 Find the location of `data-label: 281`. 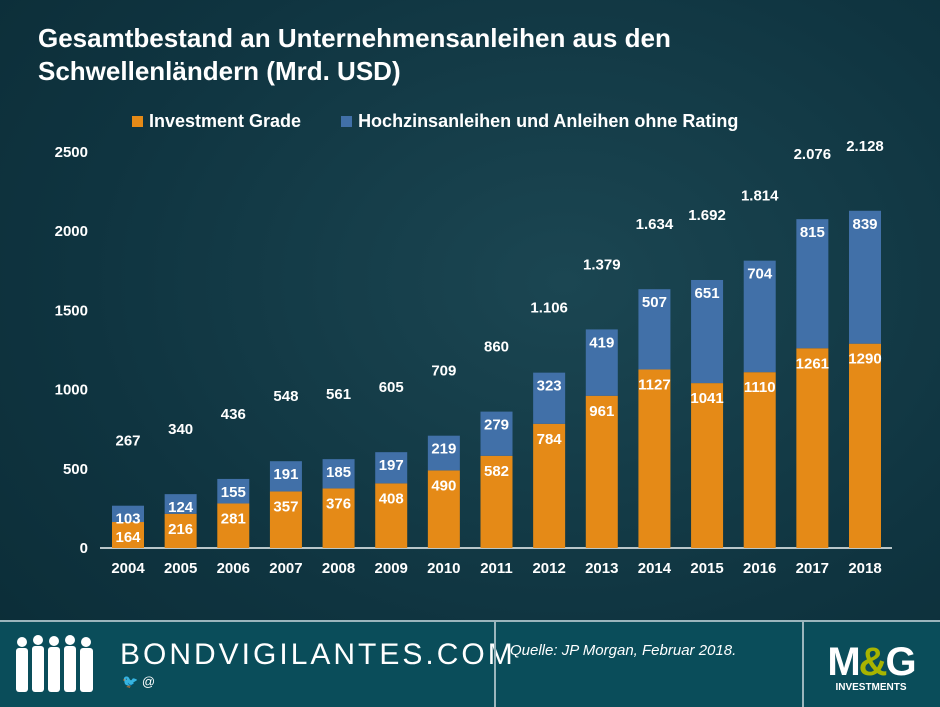

data-label: 281 is located at coordinates (233, 518).